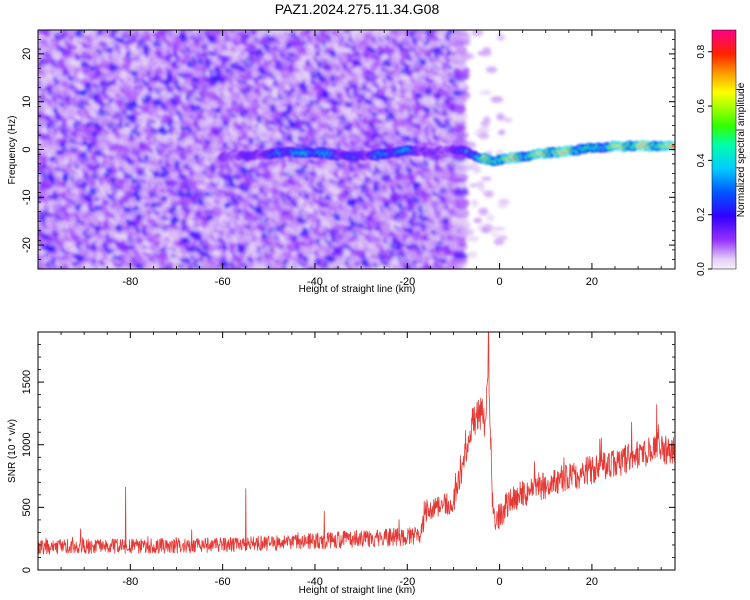 The image size is (750, 600). What do you see at coordinates (27, 382) in the screenshot?
I see `snr-y-tick-label: 1500` at bounding box center [27, 382].